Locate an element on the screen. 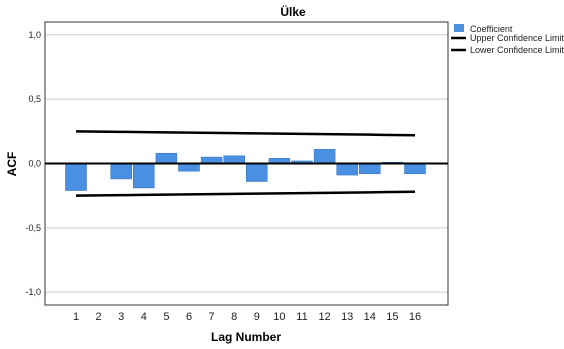 This screenshot has height=349, width=564. x-axis-title: Lag Number is located at coordinates (246, 337).